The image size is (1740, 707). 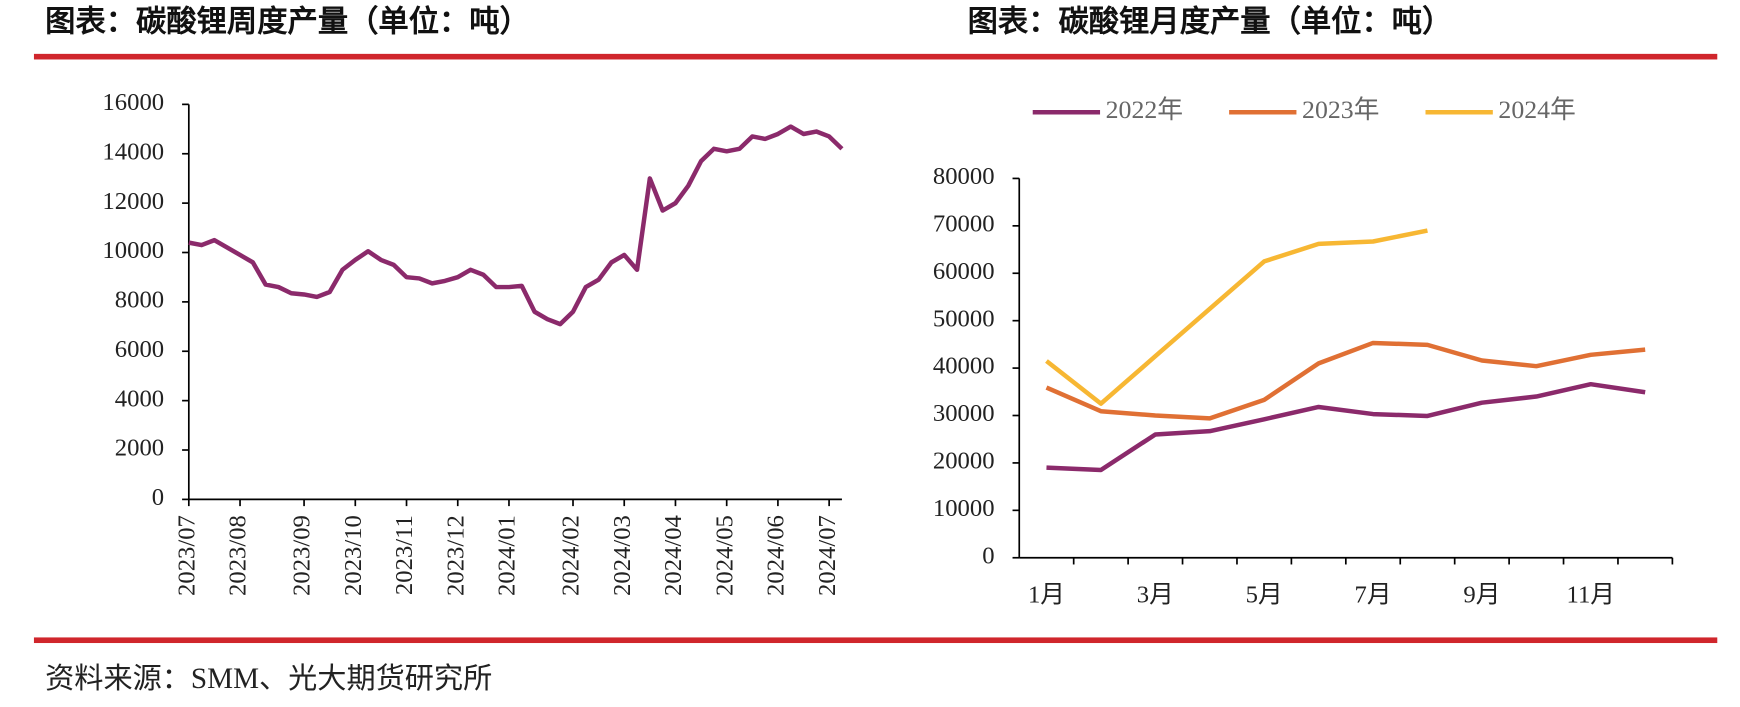 I want to click on legend-label: 2022年, so click(x=1144, y=109).